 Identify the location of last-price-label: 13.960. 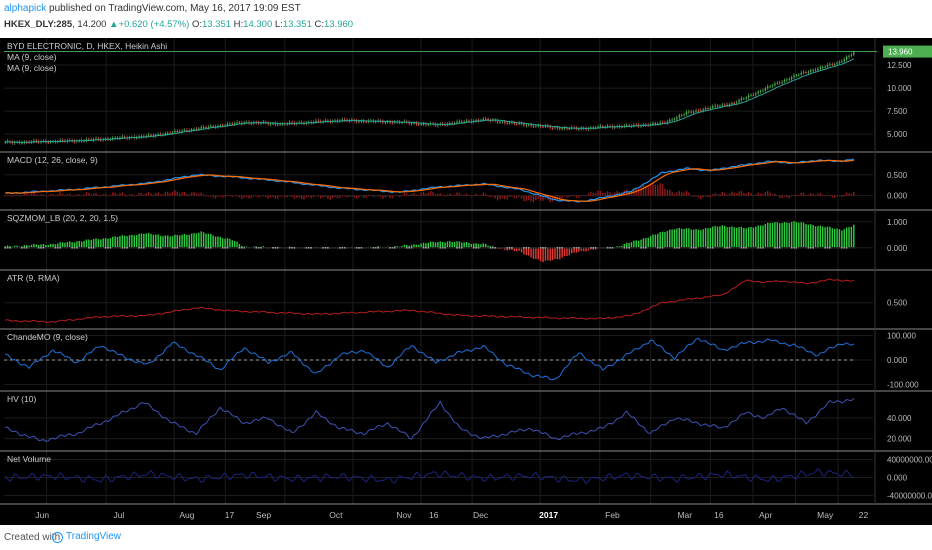
(900, 52).